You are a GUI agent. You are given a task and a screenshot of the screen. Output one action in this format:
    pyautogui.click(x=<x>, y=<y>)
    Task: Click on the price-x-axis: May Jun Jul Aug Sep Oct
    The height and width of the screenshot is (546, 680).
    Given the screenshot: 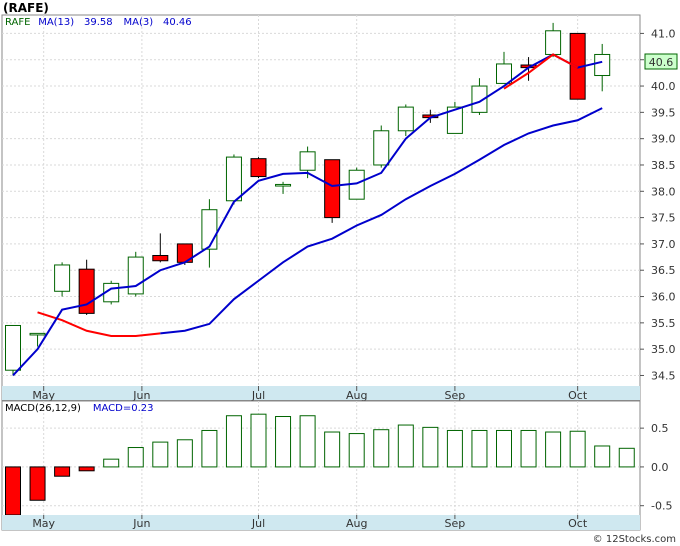 What is the action you would take?
    pyautogui.click(x=310, y=394)
    